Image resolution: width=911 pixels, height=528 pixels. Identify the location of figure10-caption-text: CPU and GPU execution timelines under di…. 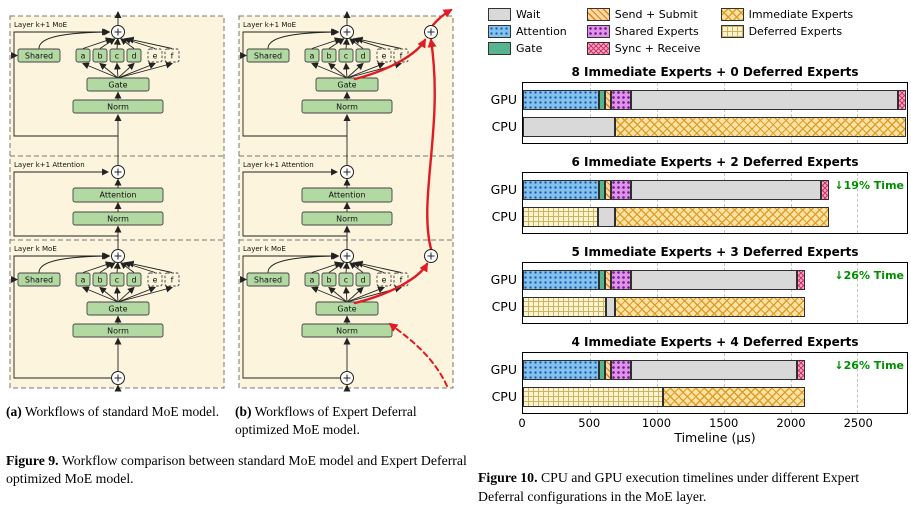
(669, 487).